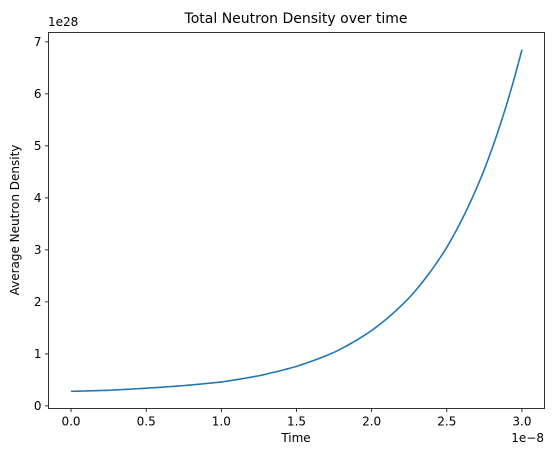 The image size is (554, 455). I want to click on y-tick-label: 0, so click(38, 406).